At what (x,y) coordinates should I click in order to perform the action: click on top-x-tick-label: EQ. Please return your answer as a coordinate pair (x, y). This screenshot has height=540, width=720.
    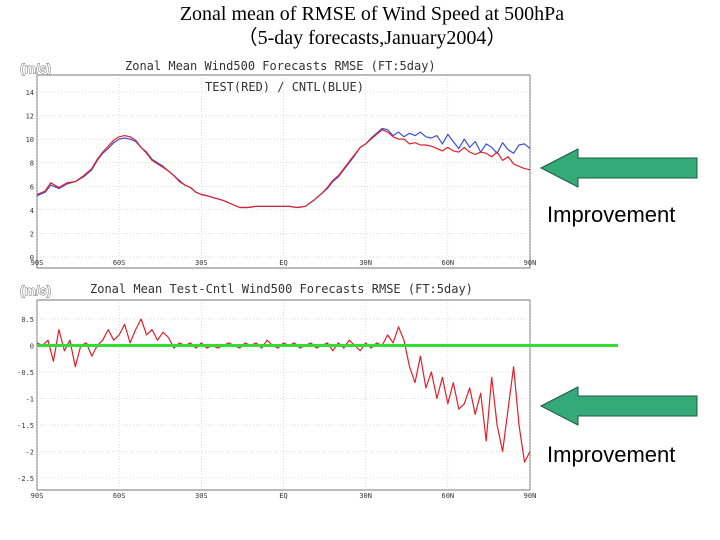
    Looking at the image, I should click on (283, 263).